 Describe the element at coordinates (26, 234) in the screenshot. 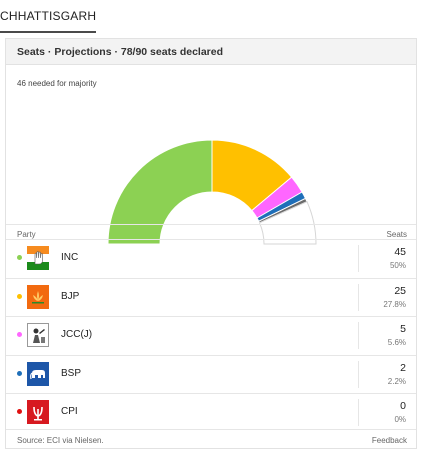

I see `party-column-header: Party` at that location.